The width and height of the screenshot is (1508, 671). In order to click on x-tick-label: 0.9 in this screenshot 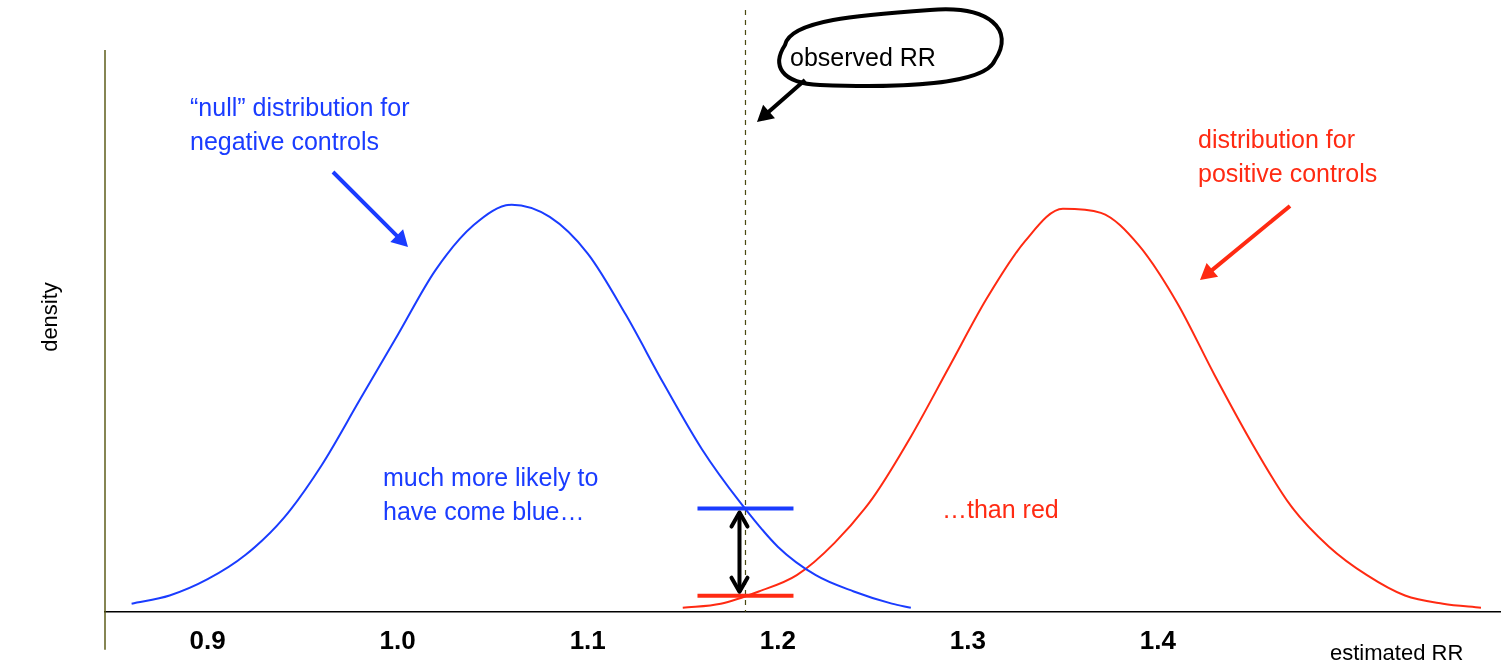, I will do `click(207, 639)`.